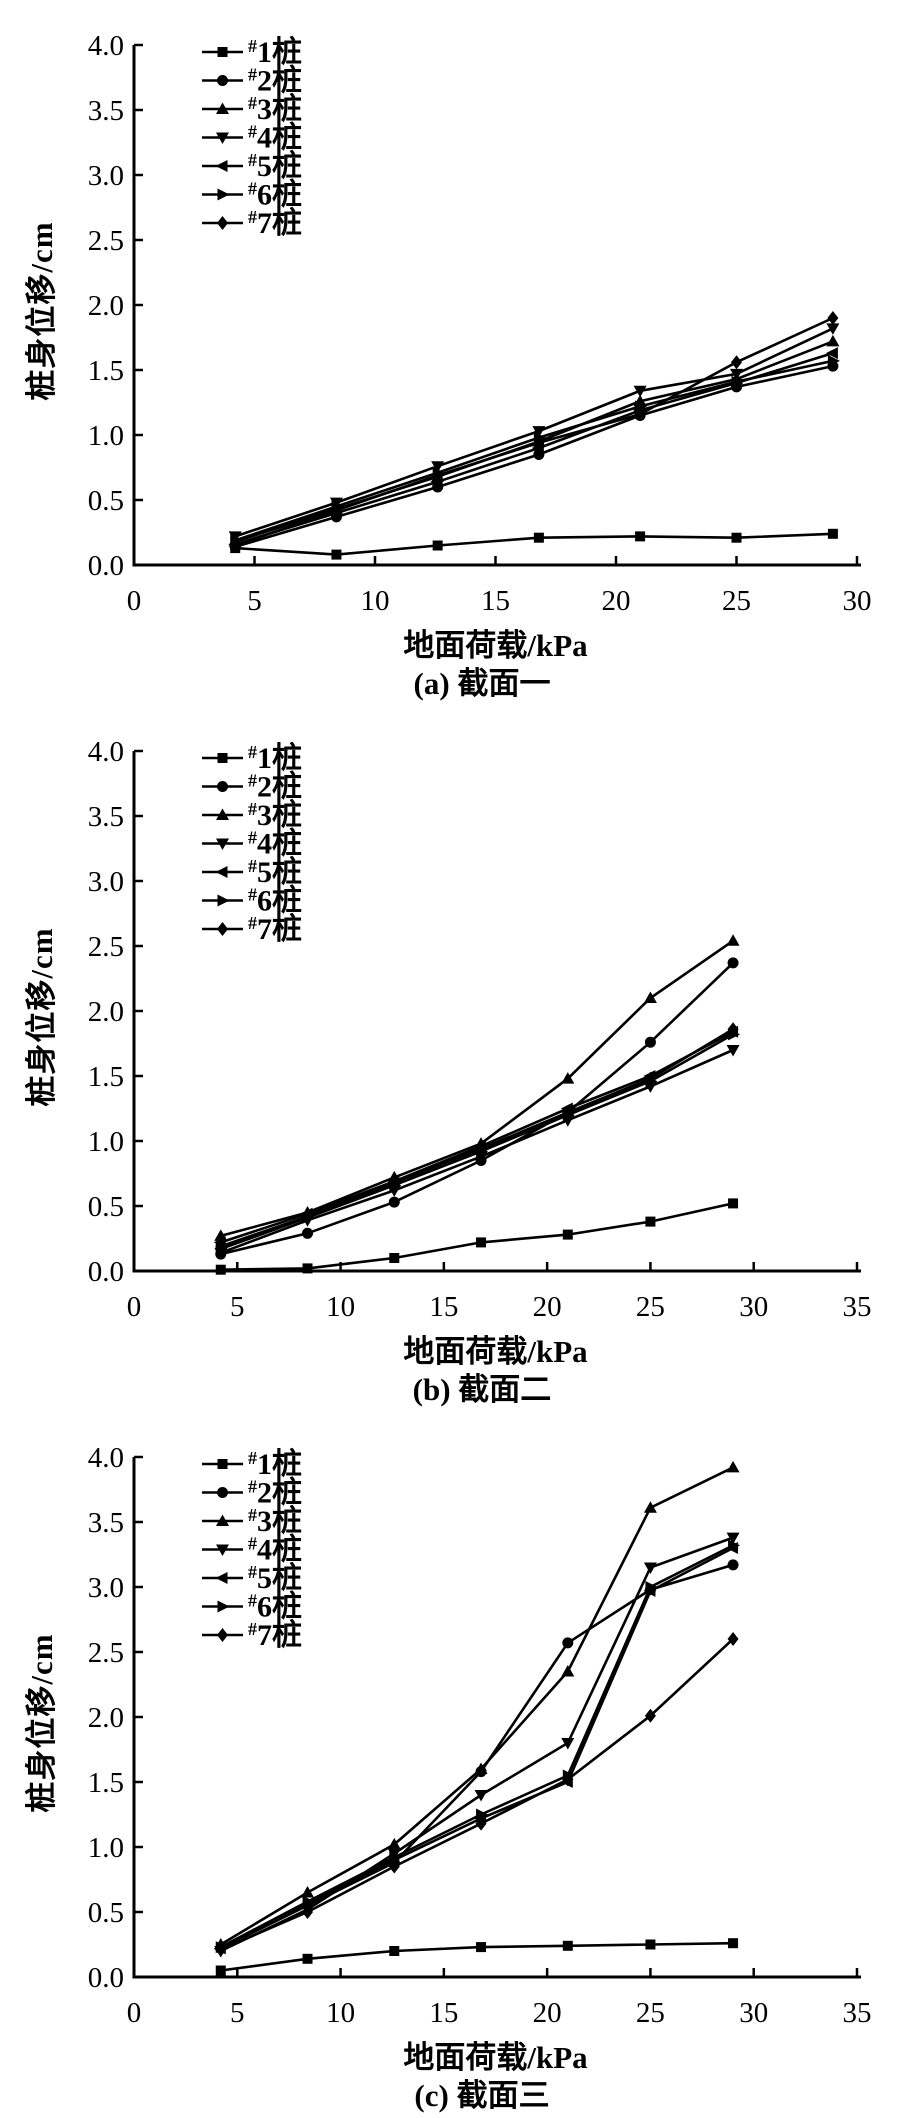 The height and width of the screenshot is (2118, 900). I want to click on legend-item: #5桩, so click(252, 166).